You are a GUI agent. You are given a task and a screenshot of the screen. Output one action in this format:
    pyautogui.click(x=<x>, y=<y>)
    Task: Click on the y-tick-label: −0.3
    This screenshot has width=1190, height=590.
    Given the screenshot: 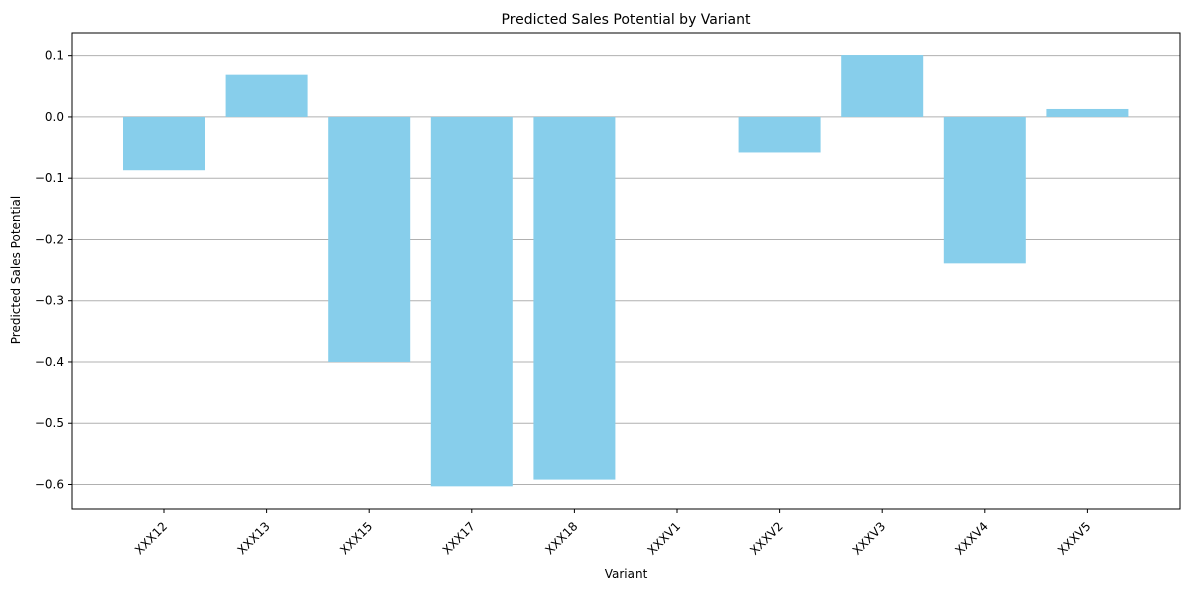 What is the action you would take?
    pyautogui.click(x=49, y=301)
    